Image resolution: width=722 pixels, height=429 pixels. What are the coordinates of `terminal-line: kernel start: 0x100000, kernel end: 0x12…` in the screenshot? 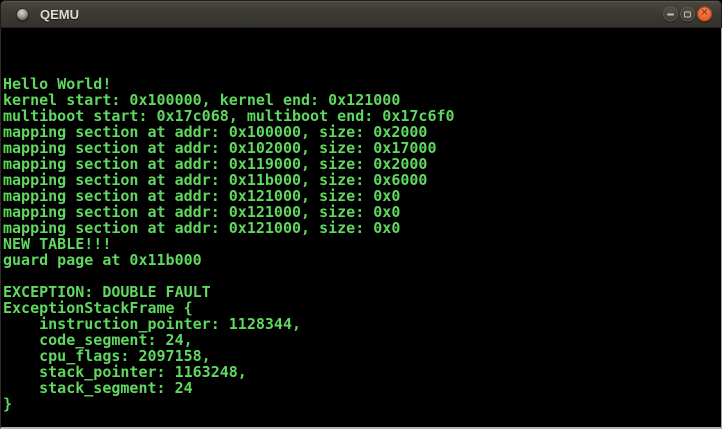 It's located at (202, 100).